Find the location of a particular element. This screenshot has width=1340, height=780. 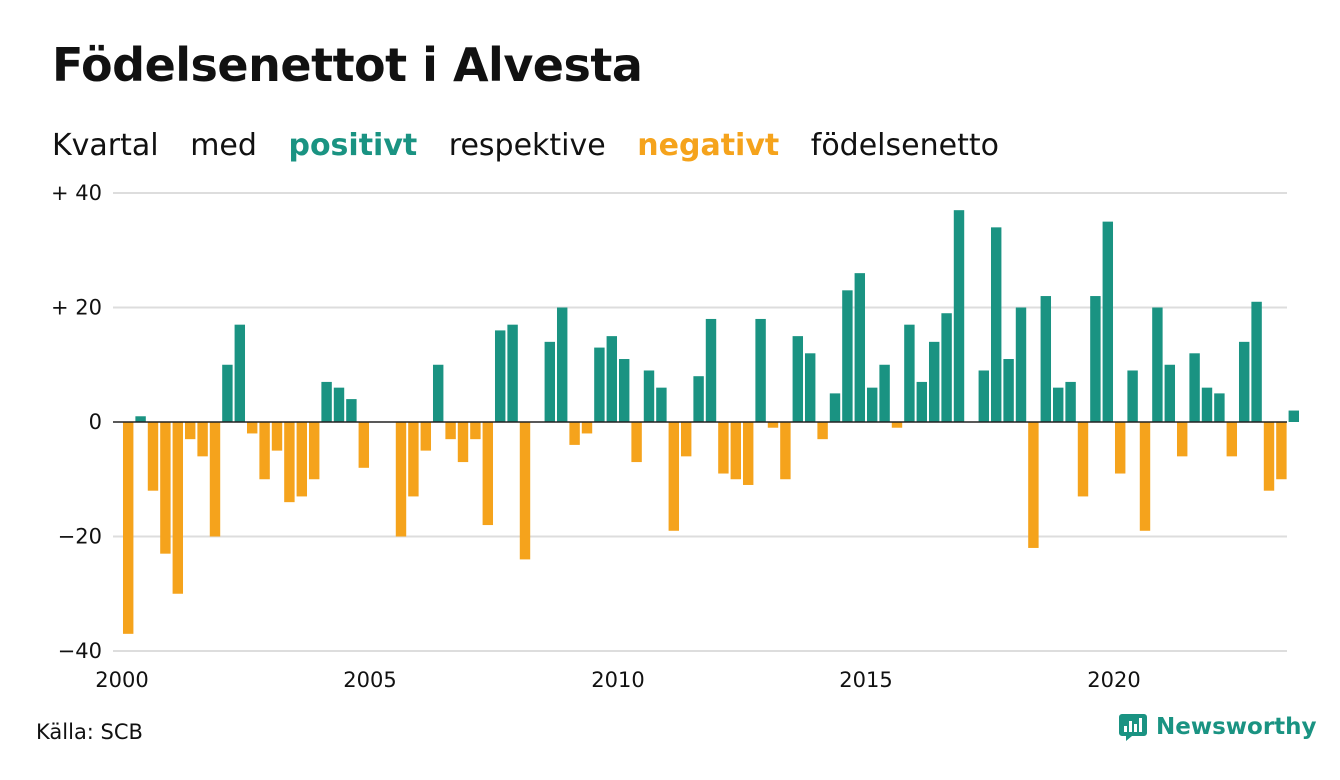

x-tick-label: 2000 is located at coordinates (121, 680).